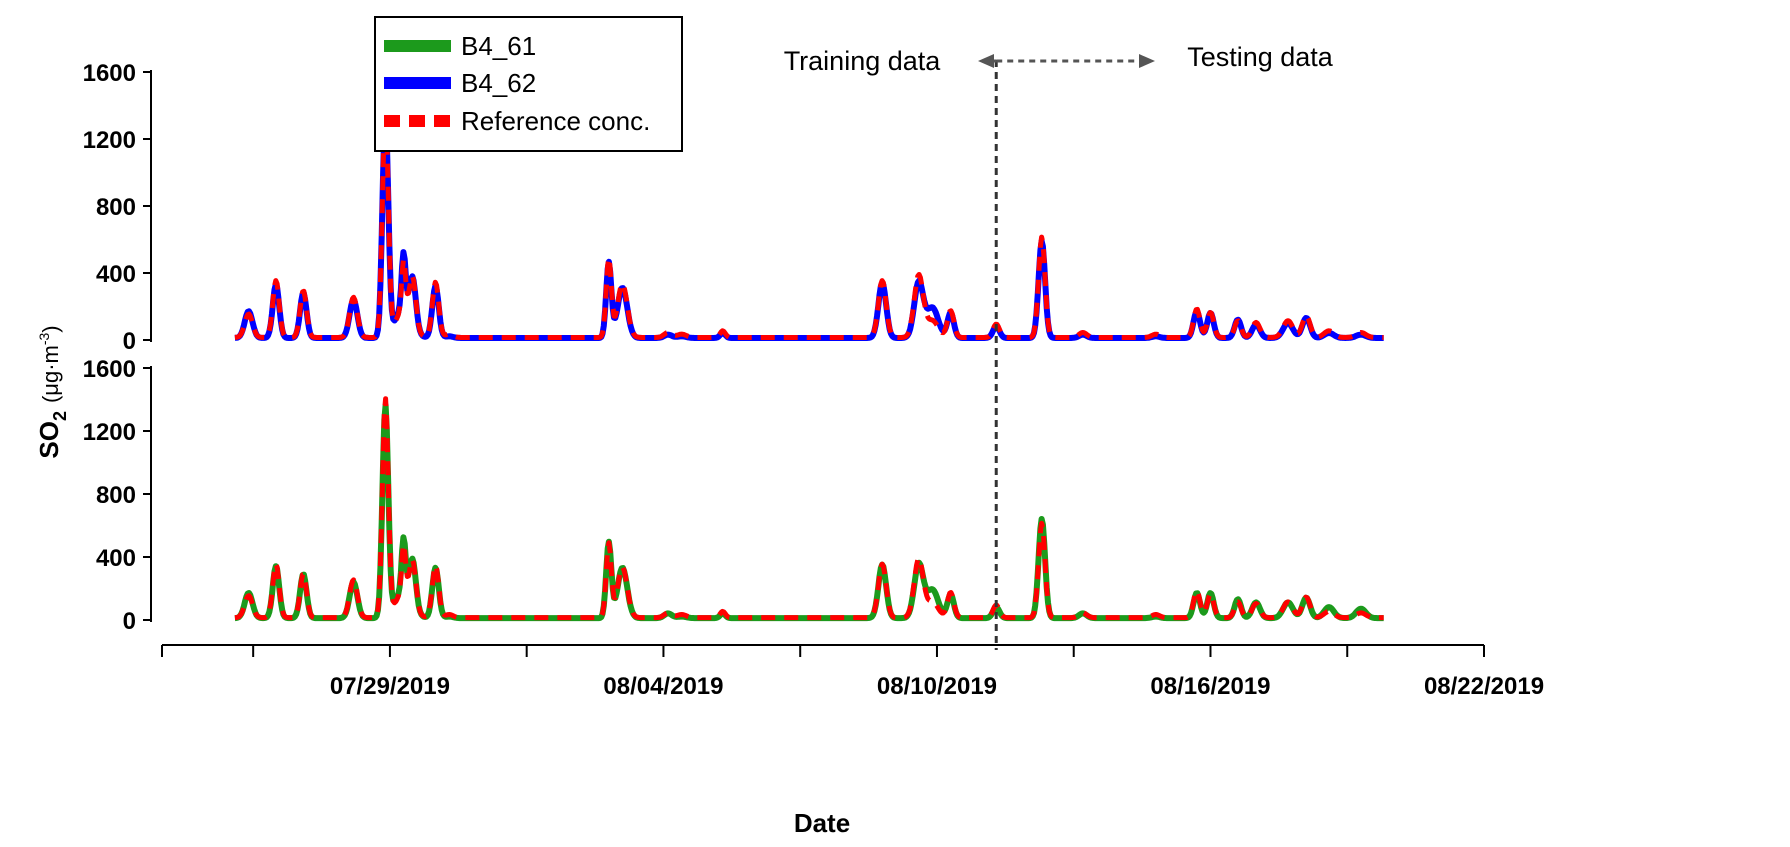 This screenshot has height=847, width=1790. I want to click on legend: B4_61 B4_62 Reference conc., so click(528, 84).